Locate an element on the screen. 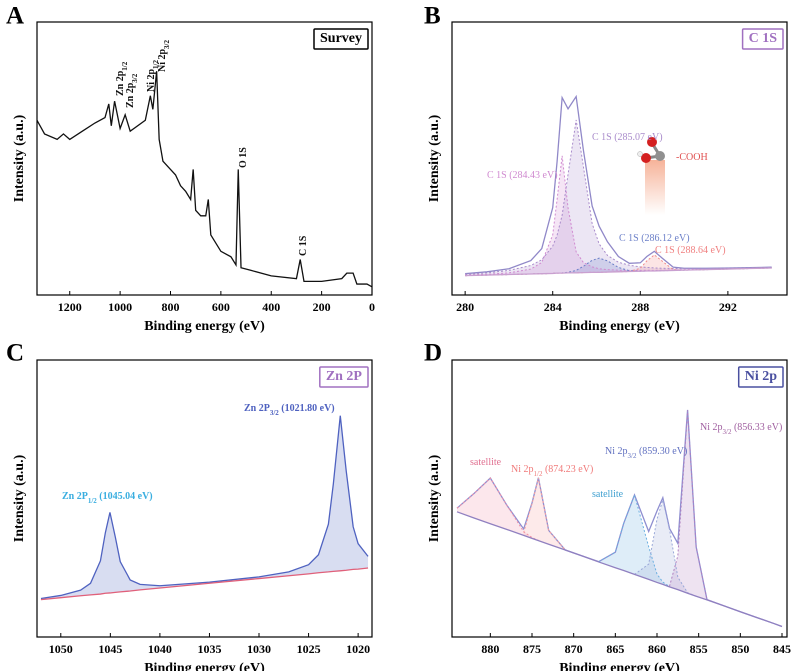 The height and width of the screenshot is (671, 800). annotation-text: C 1S is located at coordinates (303, 245).